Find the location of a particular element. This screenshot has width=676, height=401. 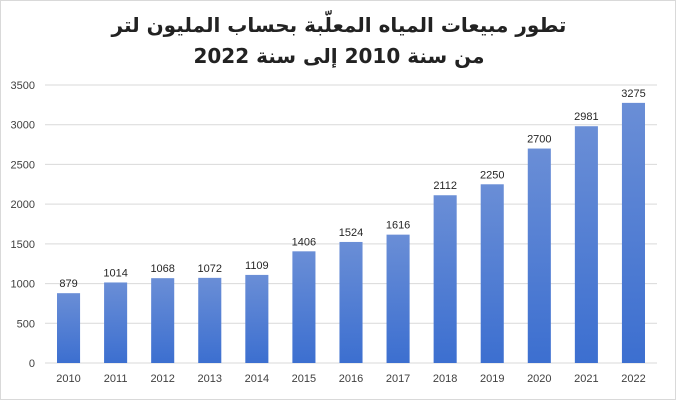

x-tick-label: 2016 is located at coordinates (351, 379).